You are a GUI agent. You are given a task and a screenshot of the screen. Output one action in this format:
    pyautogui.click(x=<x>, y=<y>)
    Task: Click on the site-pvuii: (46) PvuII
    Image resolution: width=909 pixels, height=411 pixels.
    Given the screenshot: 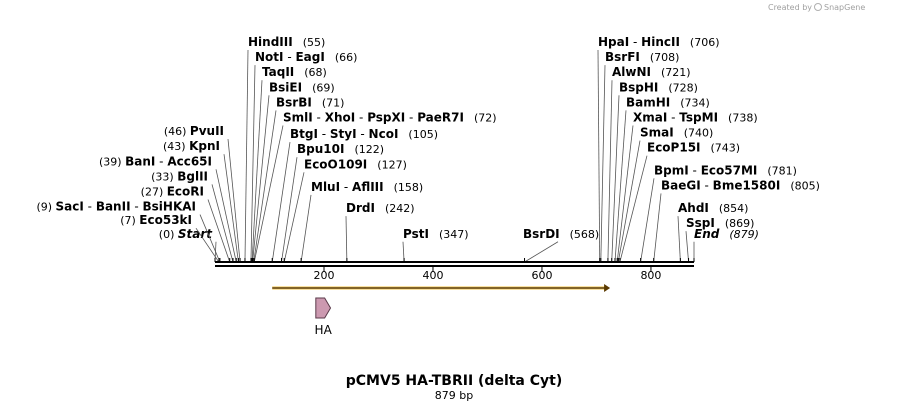 What is the action you would take?
    pyautogui.click(x=202, y=193)
    